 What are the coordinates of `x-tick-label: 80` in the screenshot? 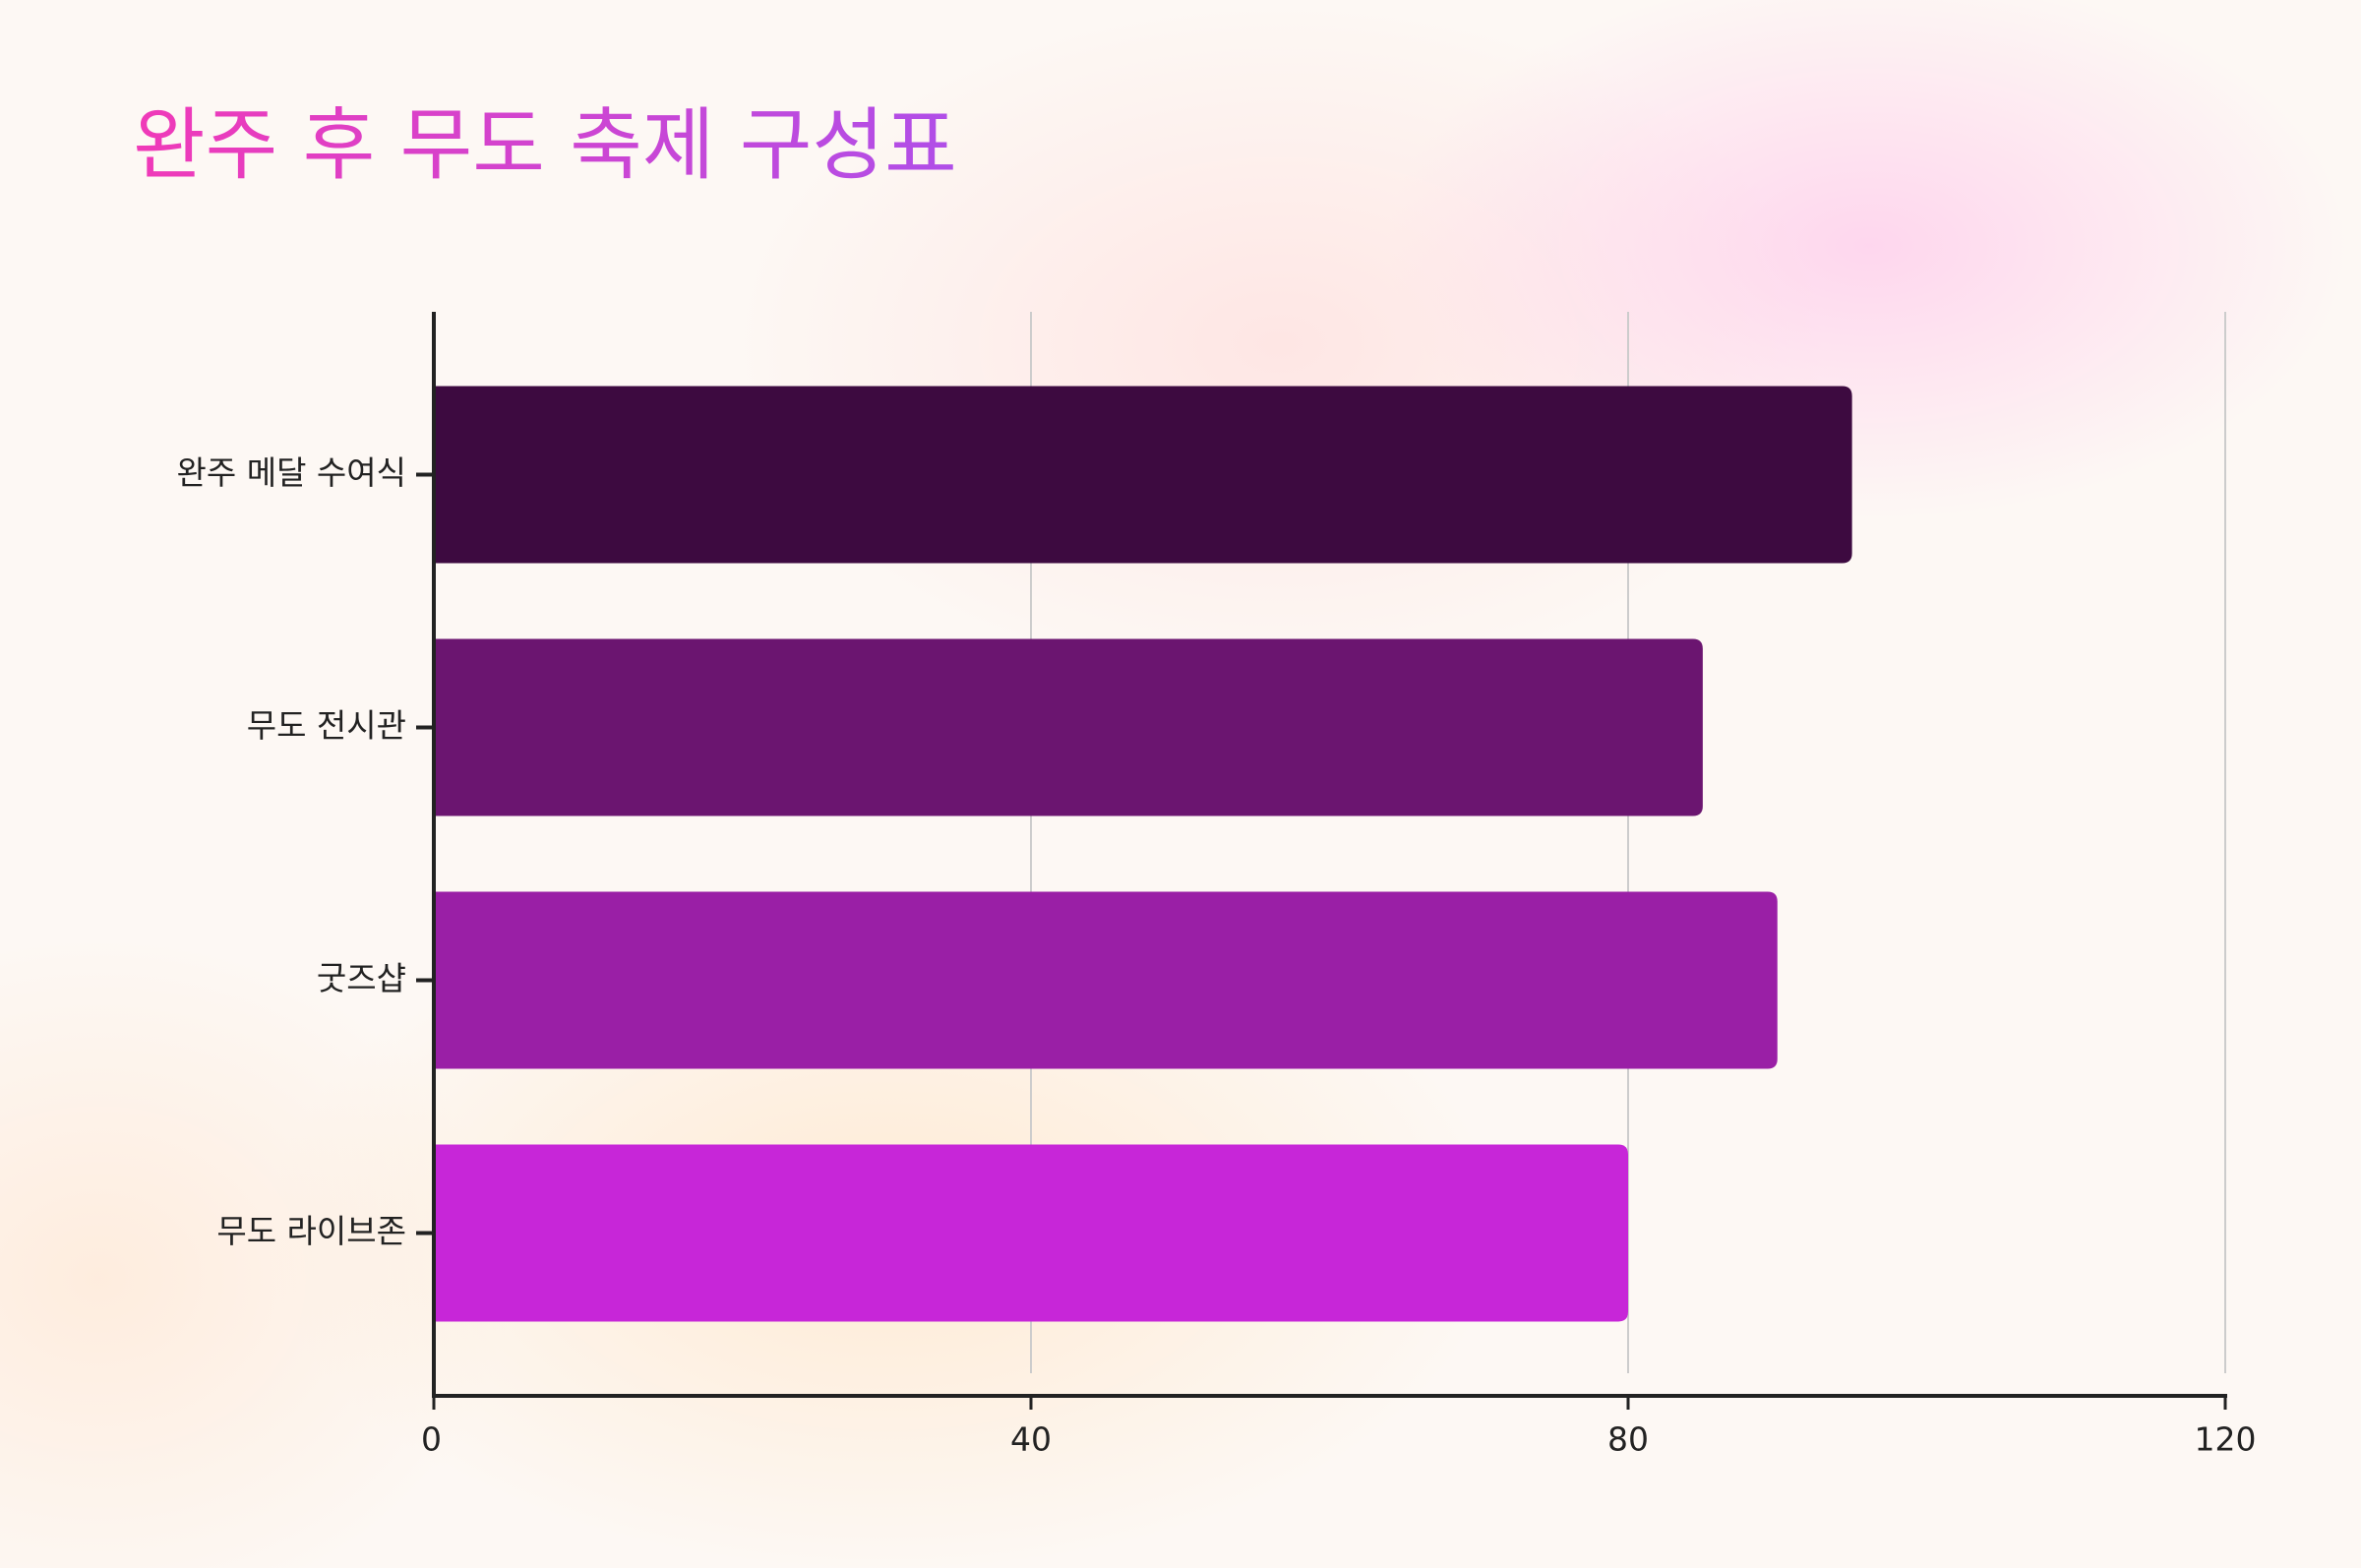 It's located at (1628, 1439).